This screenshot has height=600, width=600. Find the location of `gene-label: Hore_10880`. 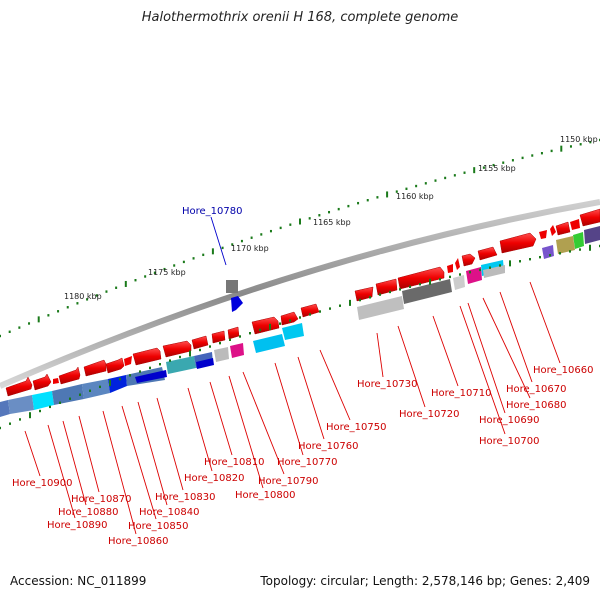

gene-label: Hore_10880 is located at coordinates (88, 512).